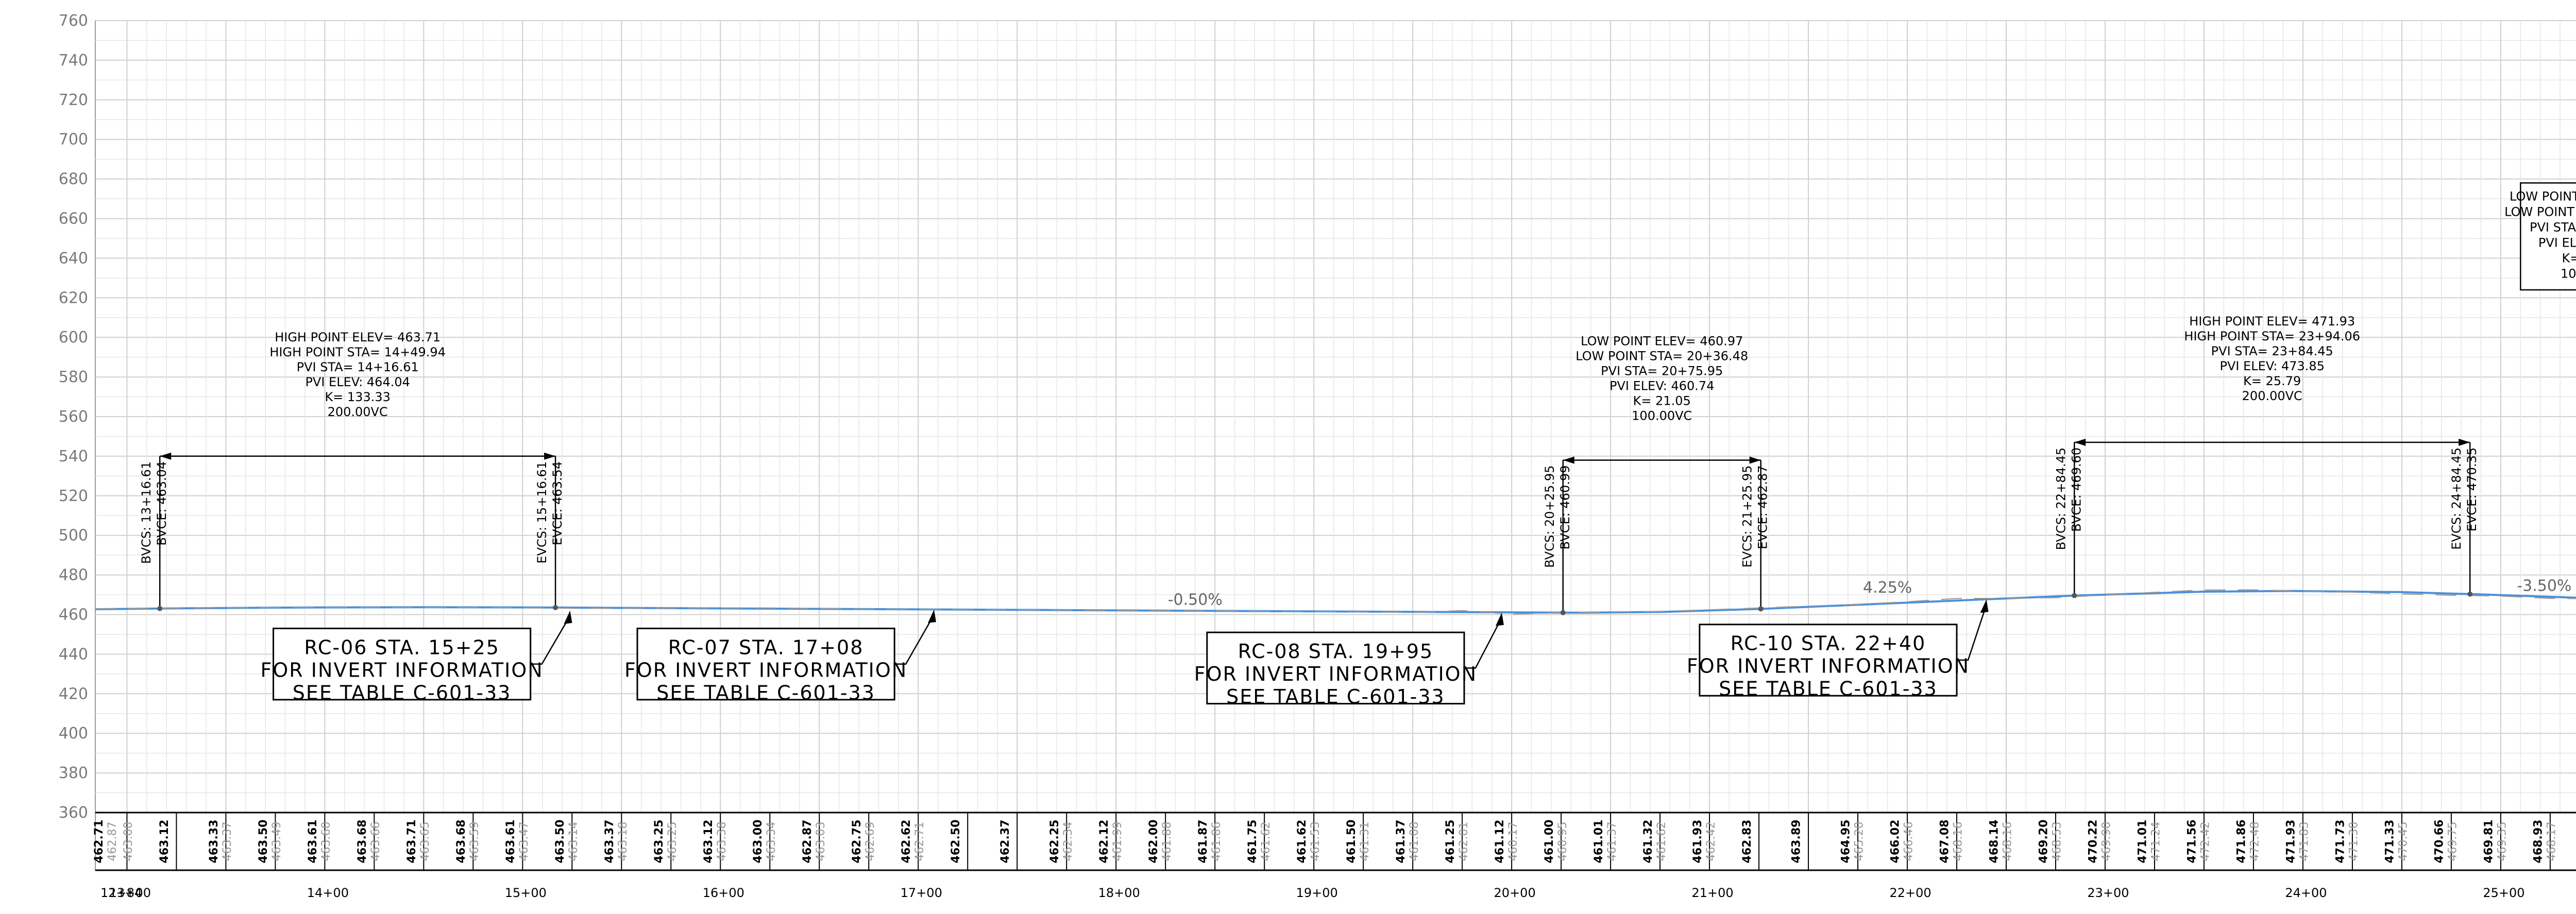 The height and width of the screenshot is (914, 2576). Describe the element at coordinates (1648, 842) in the screenshot. I see `proposed-elevation: 461.32` at that location.